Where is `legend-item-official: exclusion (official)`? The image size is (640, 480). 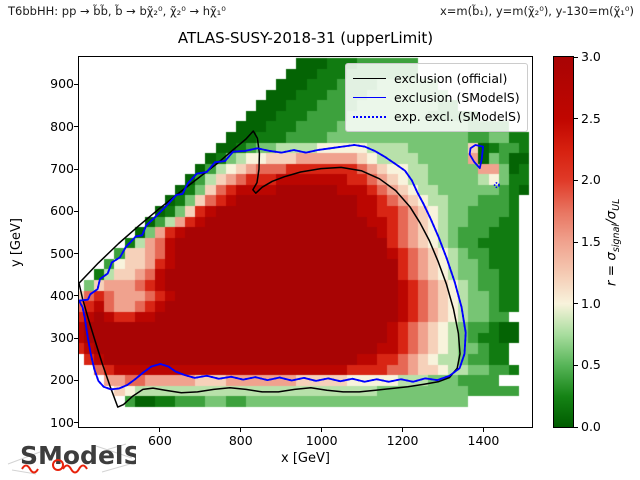
legend-item-official: exclusion (official) is located at coordinates (436, 78).